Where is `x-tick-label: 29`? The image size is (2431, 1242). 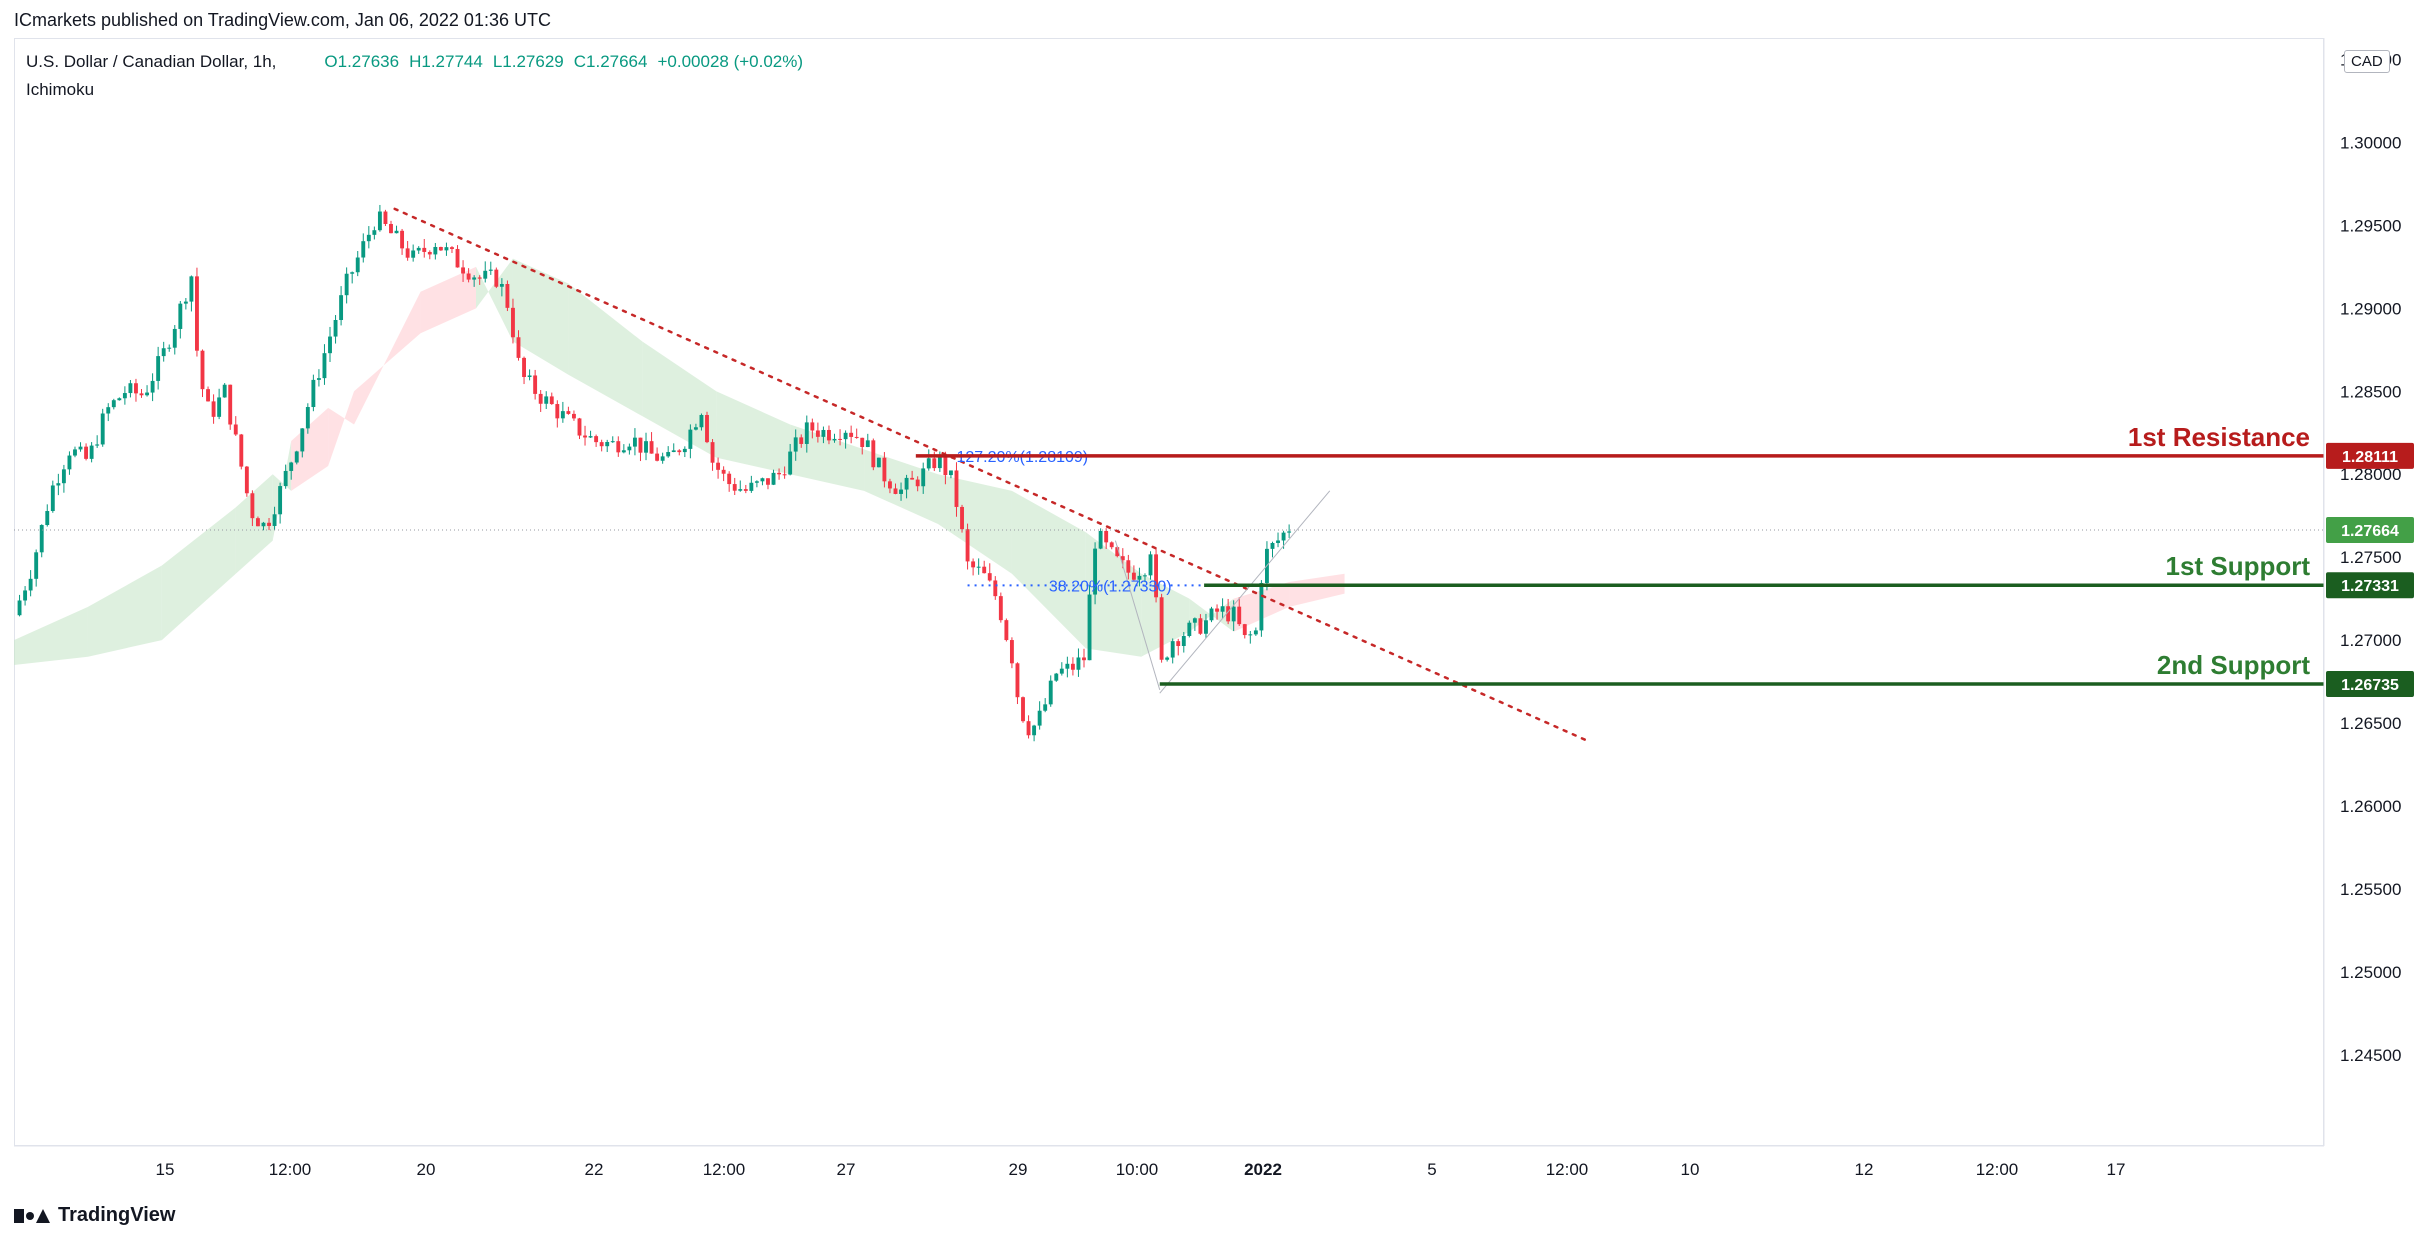
x-tick-label: 29 is located at coordinates (1018, 1169).